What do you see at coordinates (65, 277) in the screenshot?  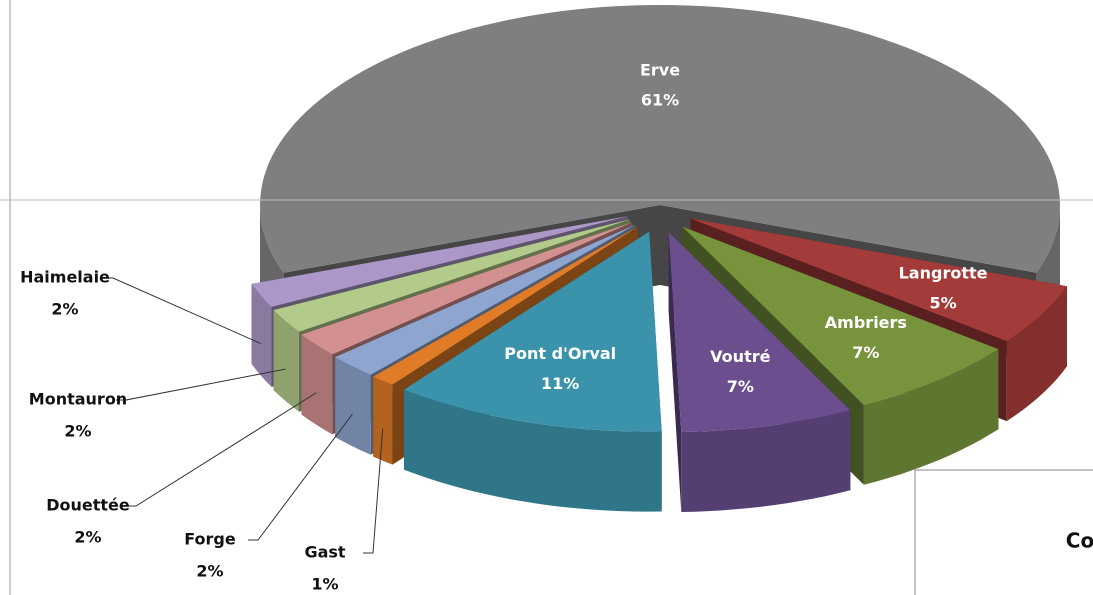 I see `slice-label: Haimelaie` at bounding box center [65, 277].